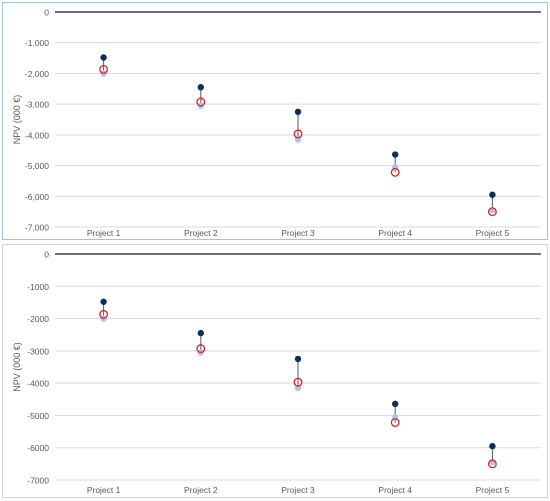 Image resolution: width=550 pixels, height=501 pixels. Describe the element at coordinates (38, 351) in the screenshot. I see `y-tick-label: -3000` at that location.